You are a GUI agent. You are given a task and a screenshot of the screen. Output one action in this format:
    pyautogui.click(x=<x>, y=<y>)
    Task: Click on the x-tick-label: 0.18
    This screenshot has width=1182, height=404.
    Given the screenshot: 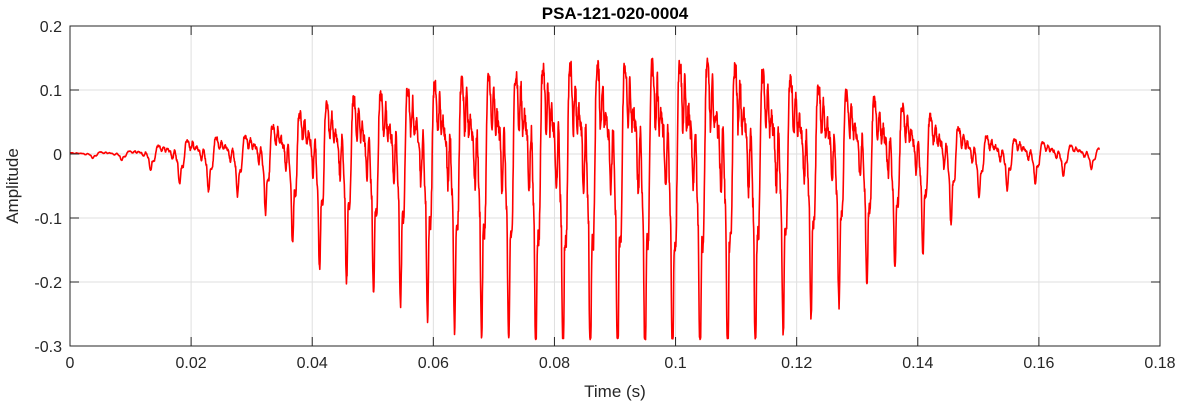 What is the action you would take?
    pyautogui.click(x=1159, y=363)
    